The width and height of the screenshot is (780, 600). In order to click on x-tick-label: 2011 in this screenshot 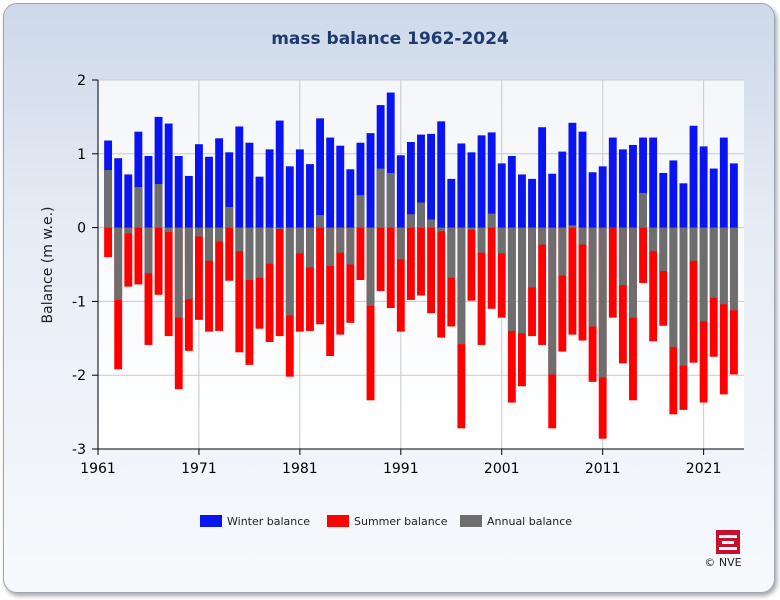, I will do `click(603, 469)`.